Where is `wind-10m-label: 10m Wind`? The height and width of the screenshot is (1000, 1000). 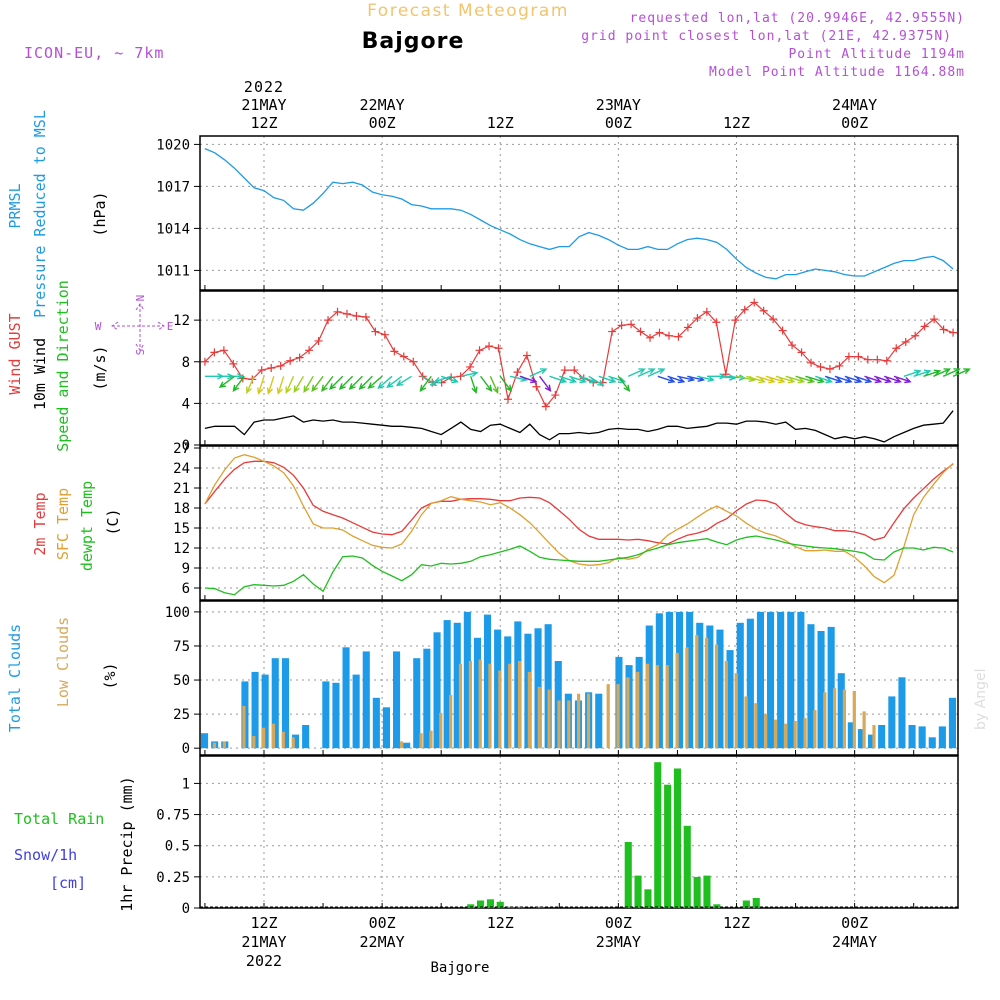 wind-10m-label: 10m Wind is located at coordinates (40, 374).